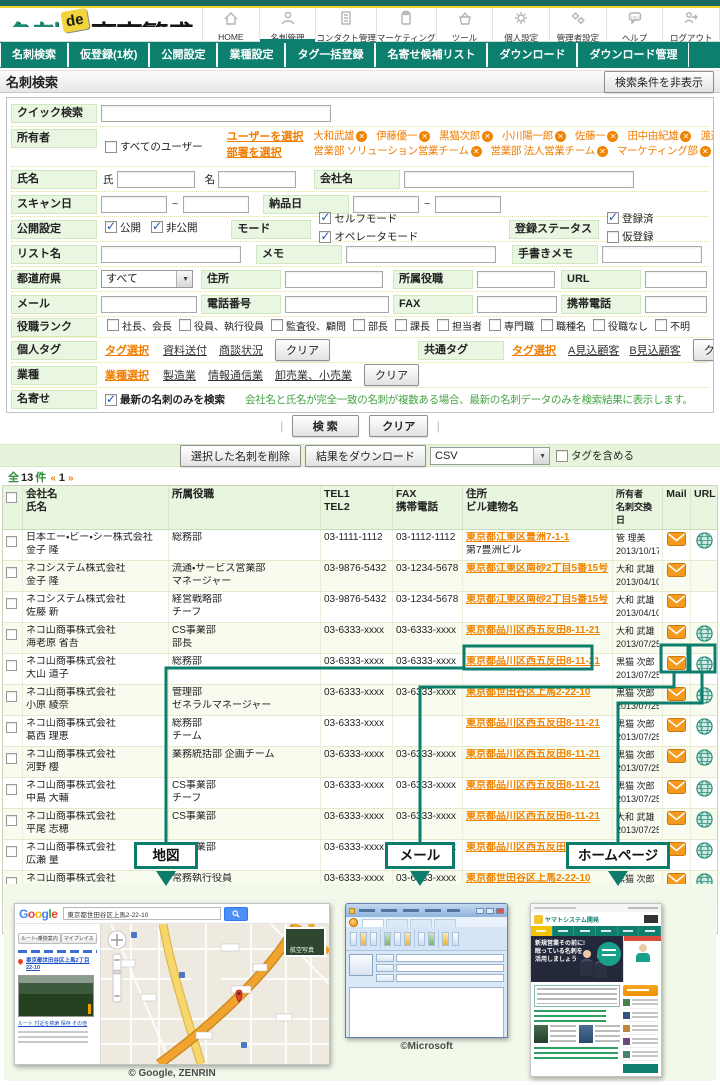 This screenshot has height=1085, width=720. I want to click on search-button: 検 索, so click(325, 426).